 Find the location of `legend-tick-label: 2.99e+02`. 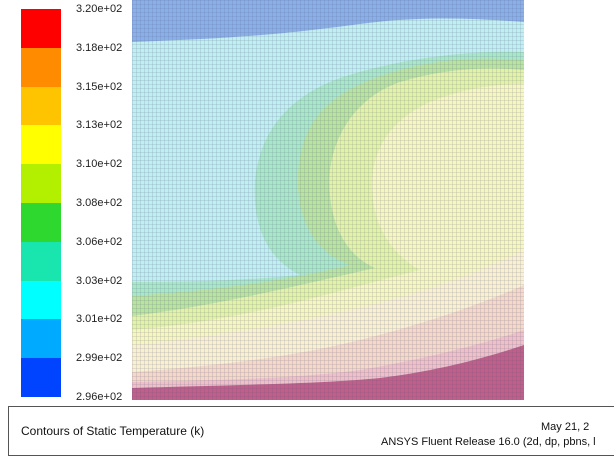

legend-tick-label: 2.99e+02 is located at coordinates (99, 358).